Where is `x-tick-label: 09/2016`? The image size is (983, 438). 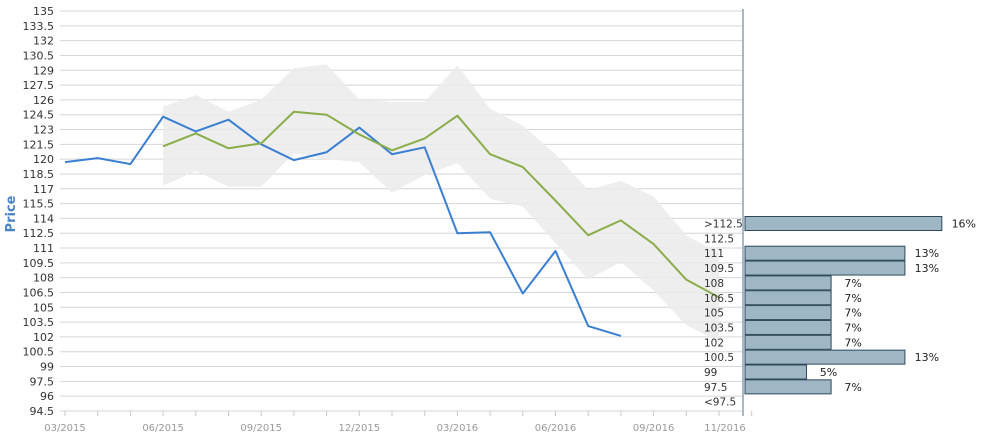 x-tick-label: 09/2016 is located at coordinates (654, 428).